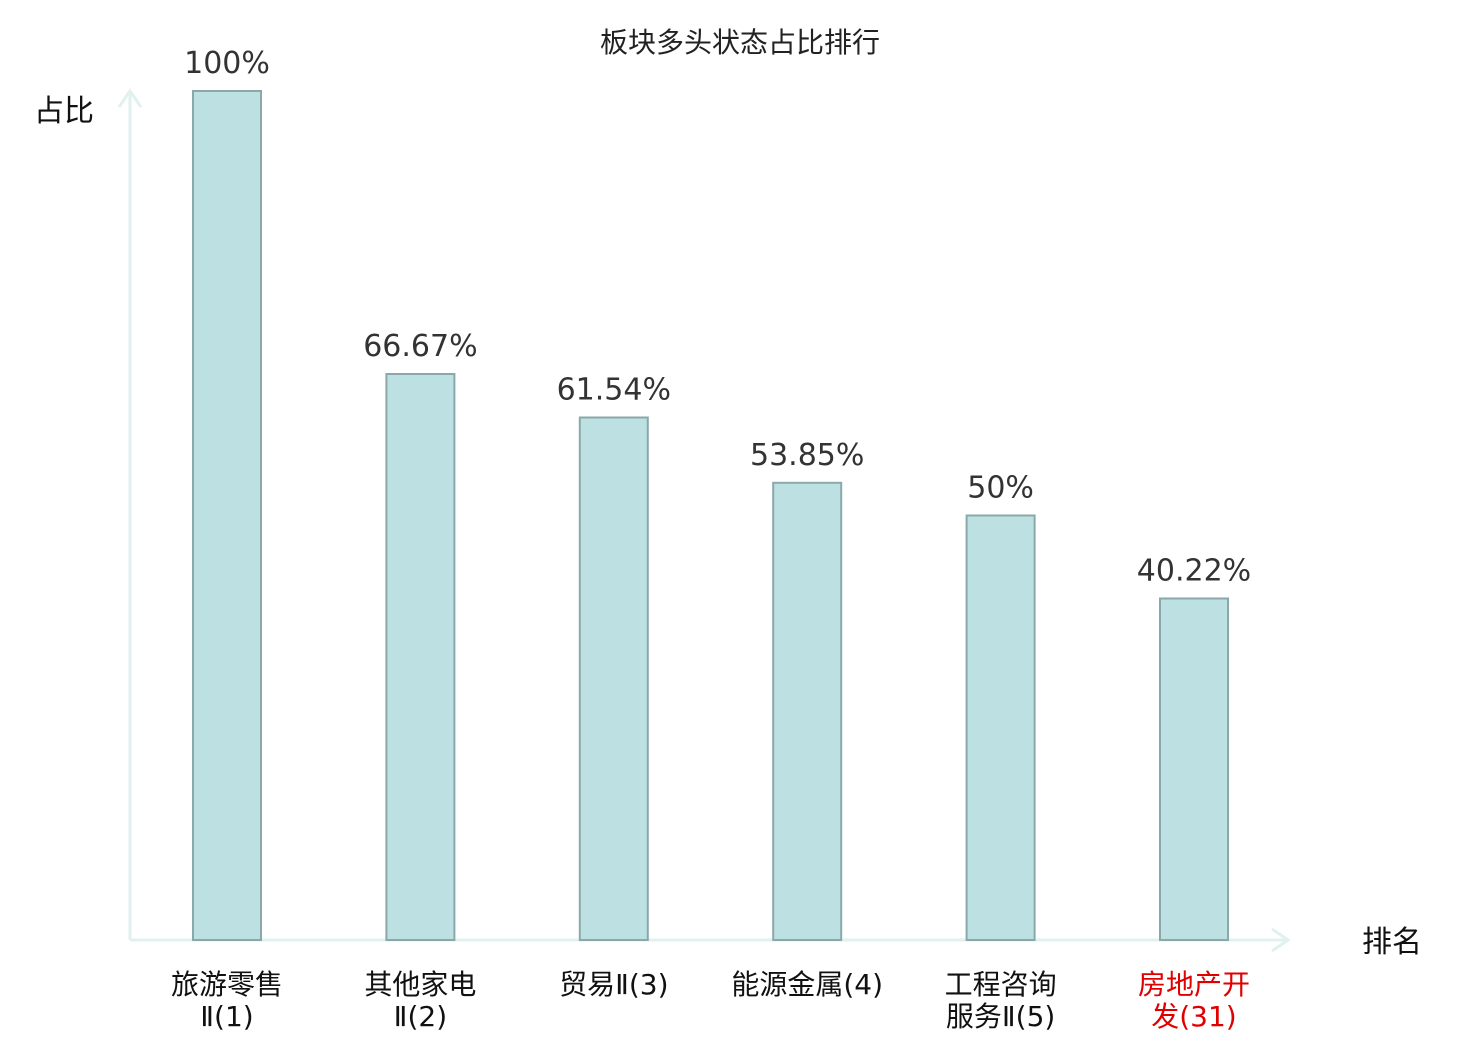  What do you see at coordinates (420, 346) in the screenshot?
I see `value-label-1: 66.67%` at bounding box center [420, 346].